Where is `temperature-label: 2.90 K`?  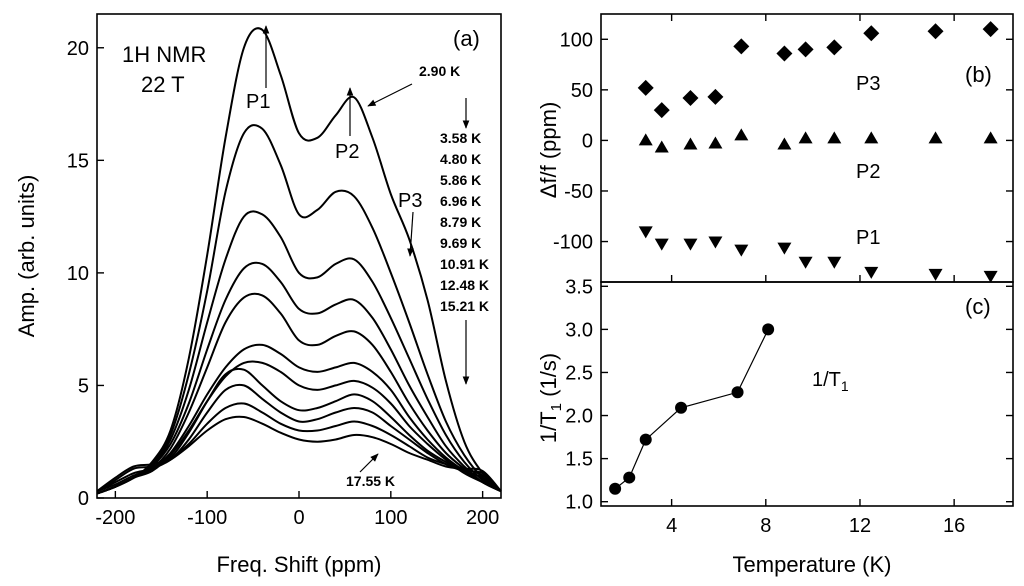
temperature-label: 2.90 K is located at coordinates (439, 71).